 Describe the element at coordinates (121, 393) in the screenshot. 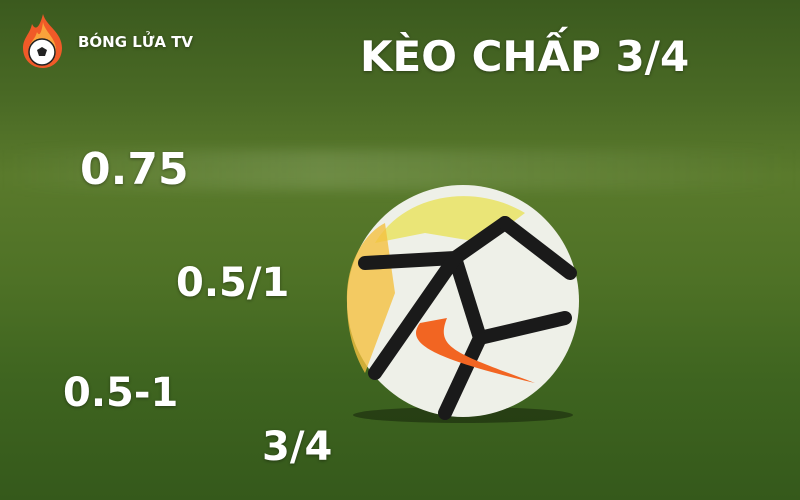

I see `handicap-label: 0.5-1` at that location.